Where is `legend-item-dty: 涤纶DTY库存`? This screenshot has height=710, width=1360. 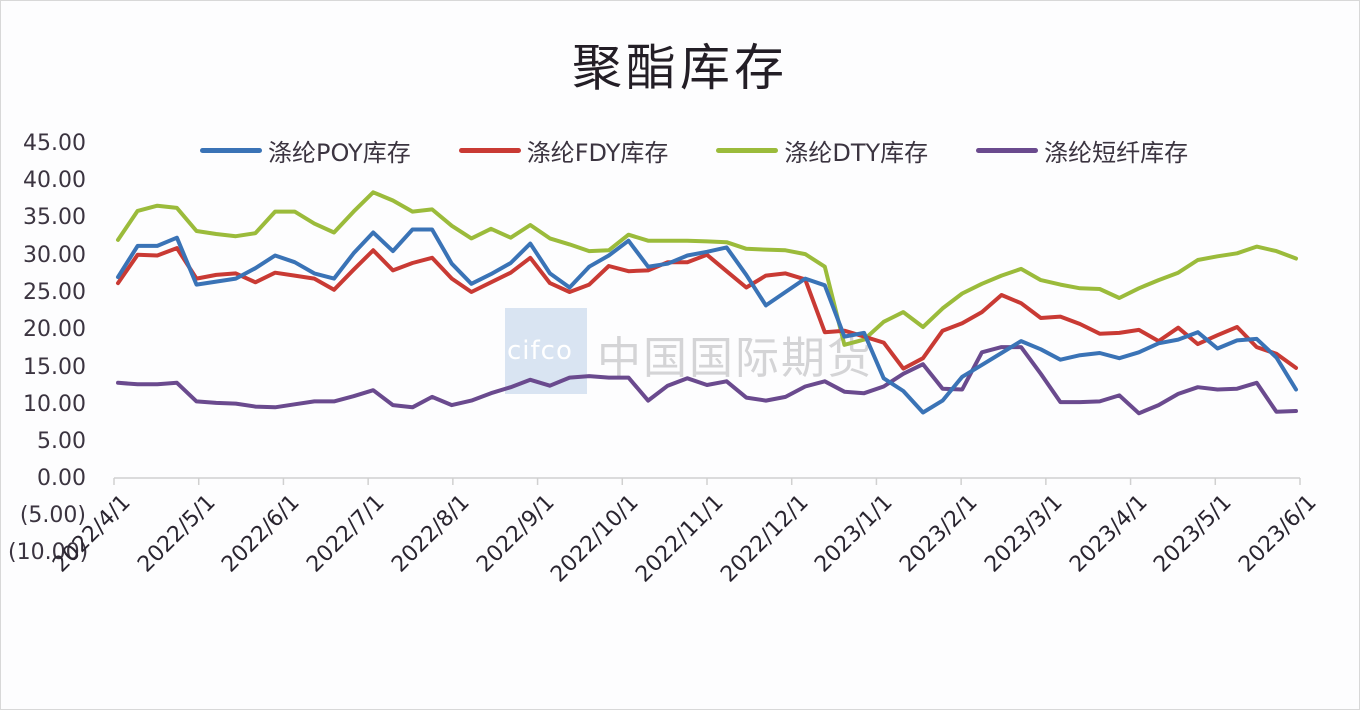 legend-item-dty: 涤纶DTY库存 is located at coordinates (822, 150).